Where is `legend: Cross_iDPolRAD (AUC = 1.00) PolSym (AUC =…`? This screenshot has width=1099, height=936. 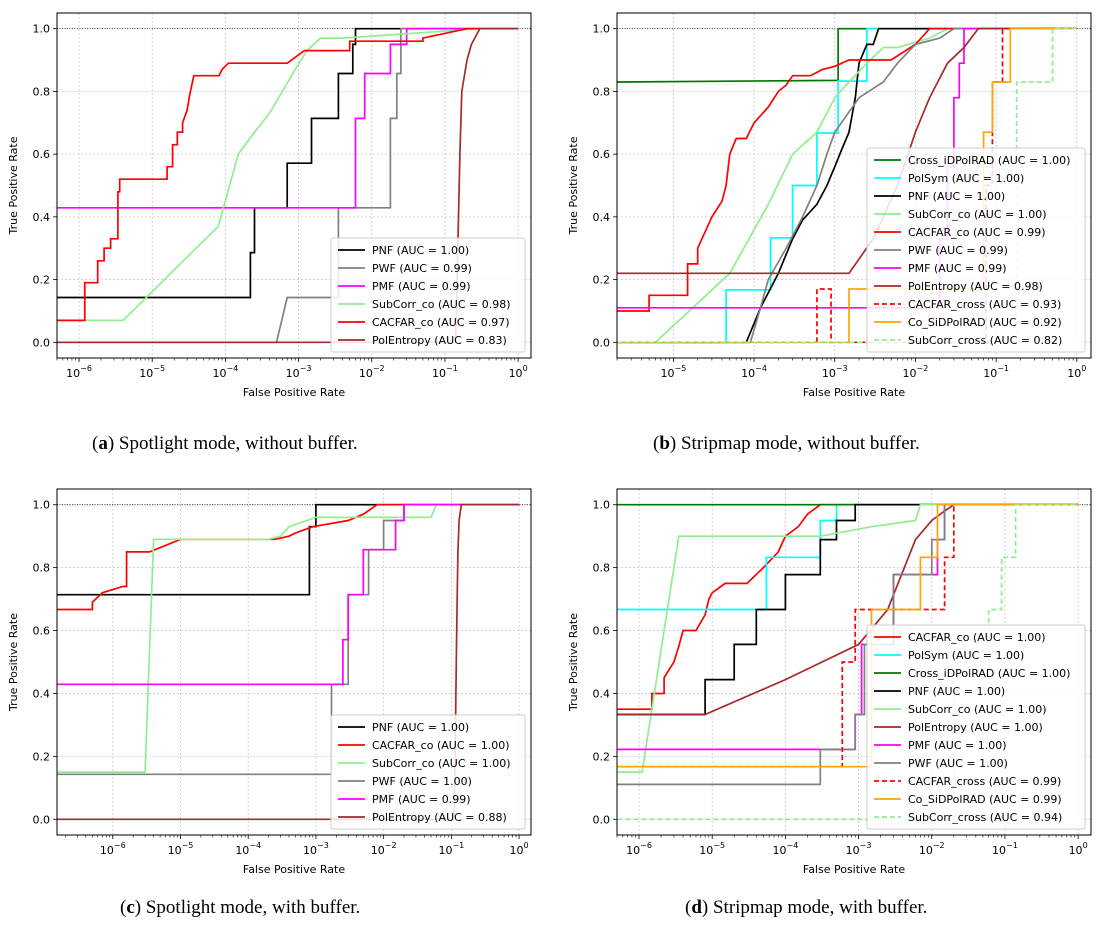
legend: Cross_iDPolRAD (AUC = 1.00) PolSym (AUC =… is located at coordinates (976, 250).